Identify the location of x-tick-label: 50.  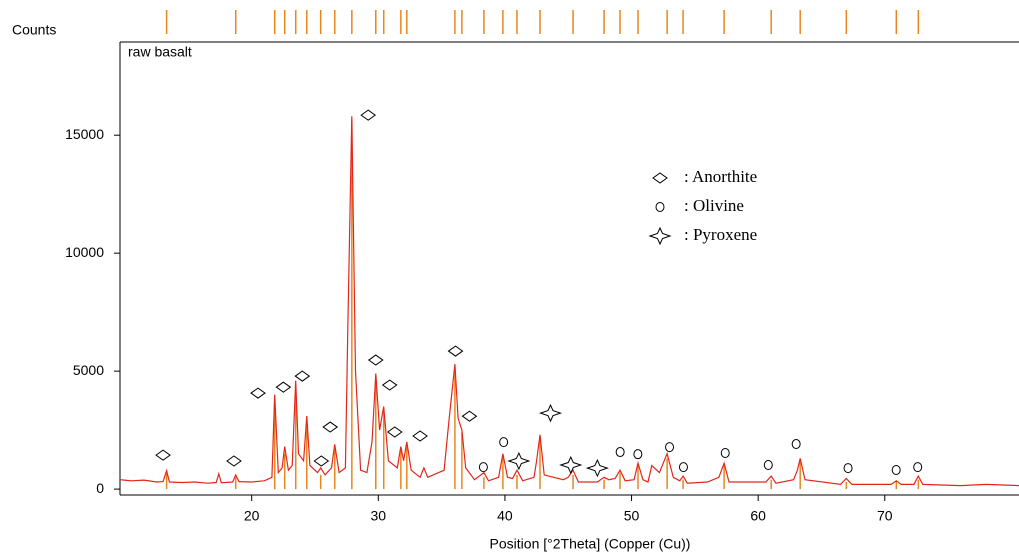
(632, 516).